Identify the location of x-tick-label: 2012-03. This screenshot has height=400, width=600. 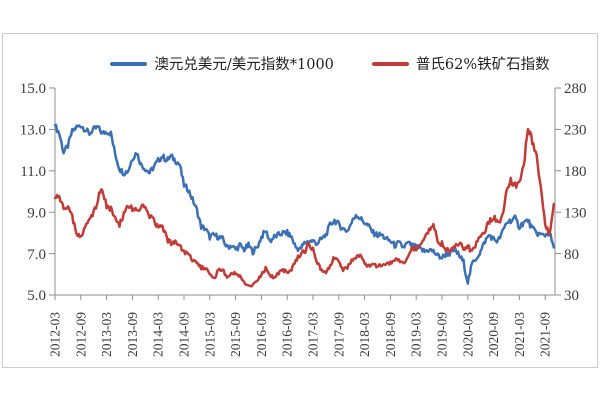
(55, 334).